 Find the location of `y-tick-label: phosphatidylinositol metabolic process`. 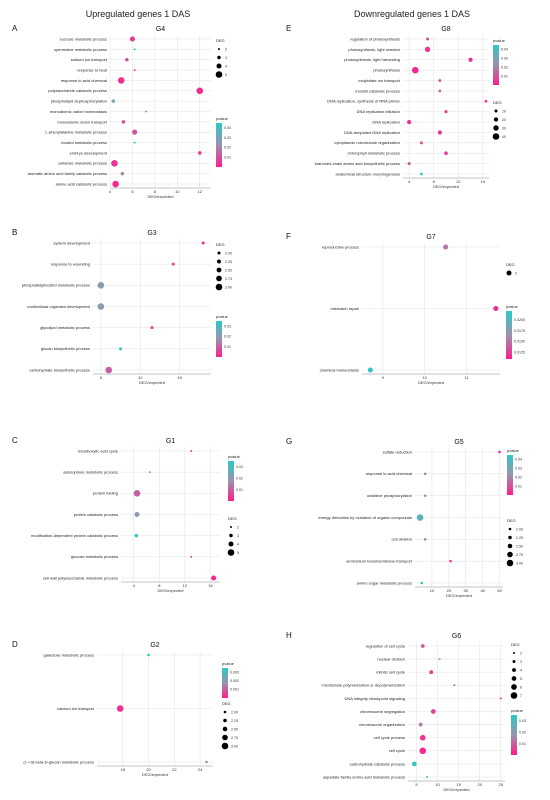

y-tick-label: phosphatidylinositol metabolic process is located at coordinates (56, 285).